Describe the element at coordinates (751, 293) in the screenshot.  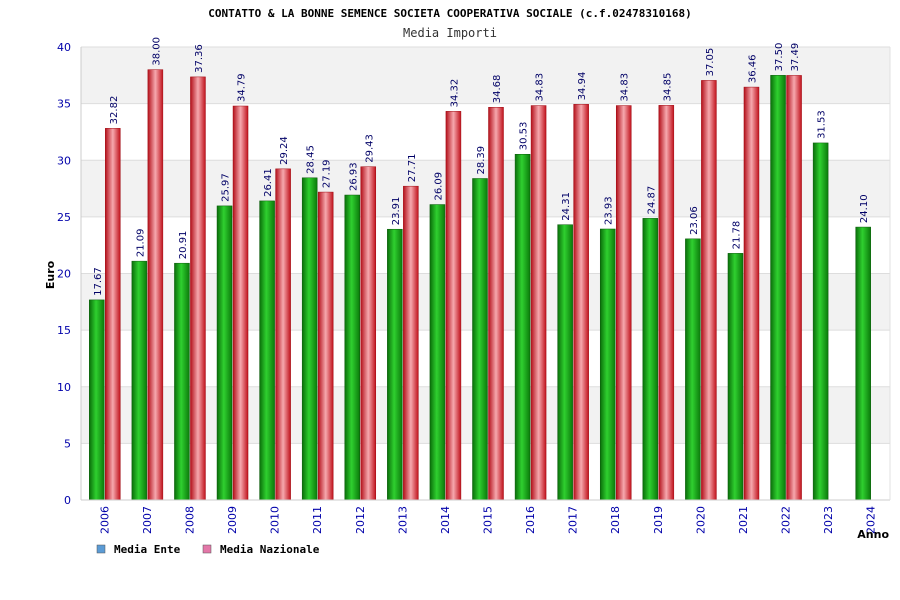
I see `bar-media-nazionale-2021` at that location.